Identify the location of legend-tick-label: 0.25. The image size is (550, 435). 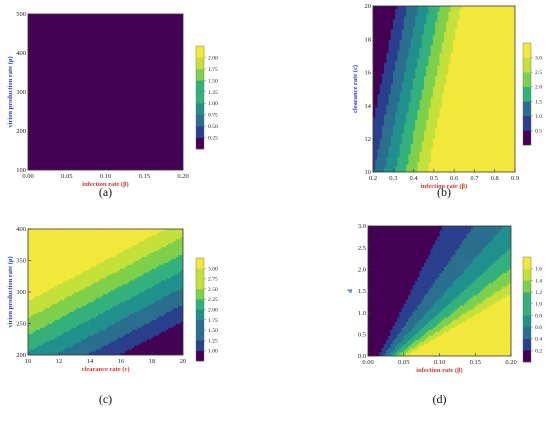
(213, 139).